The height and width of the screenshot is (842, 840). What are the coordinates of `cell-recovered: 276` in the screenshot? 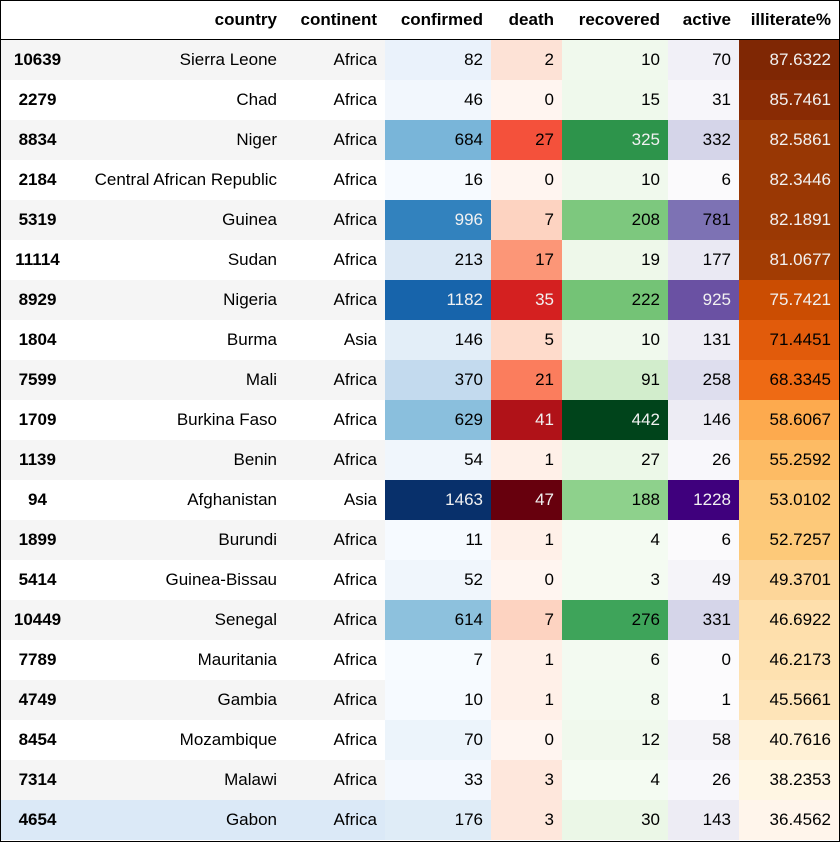 It's located at (615, 620).